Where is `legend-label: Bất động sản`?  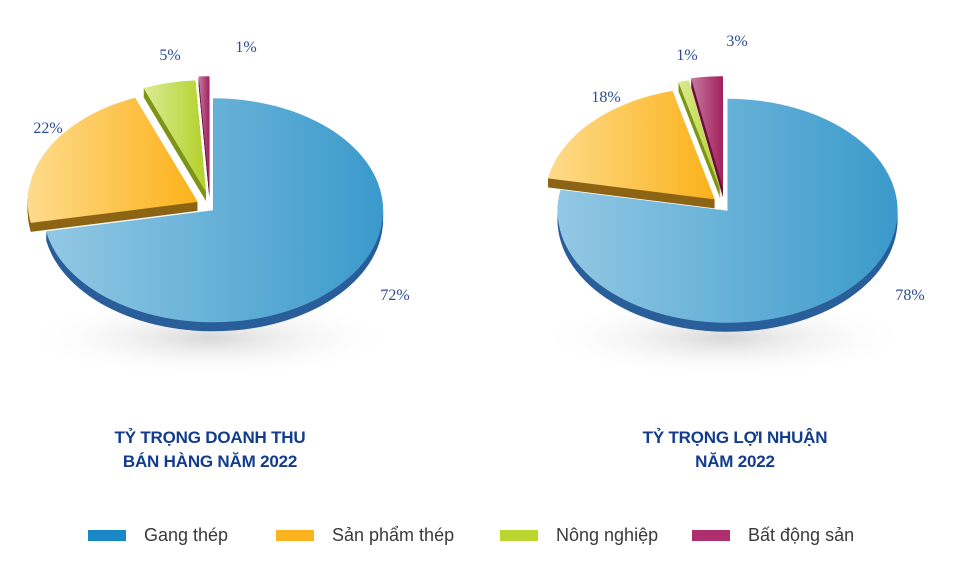
legend-label: Bất động sản is located at coordinates (801, 535).